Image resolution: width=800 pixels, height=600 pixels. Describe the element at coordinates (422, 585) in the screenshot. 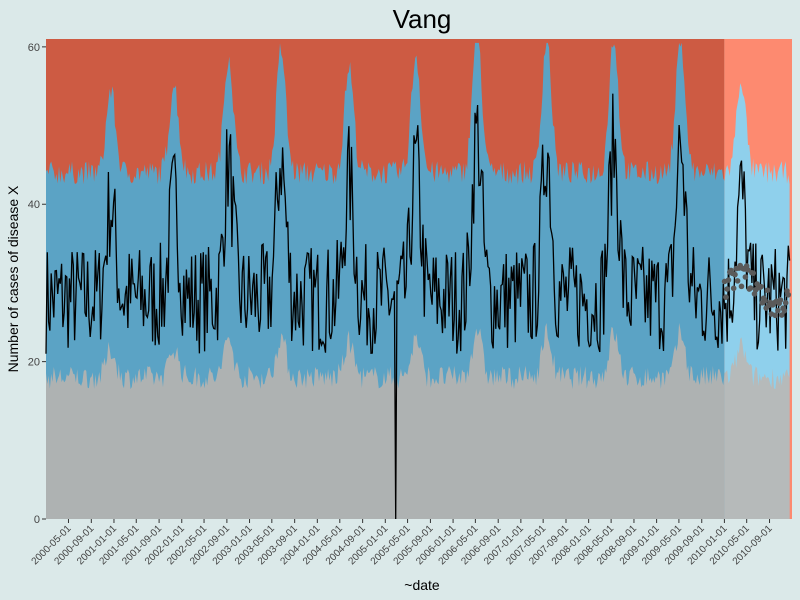

I see `x-axis-label: ~date` at that location.